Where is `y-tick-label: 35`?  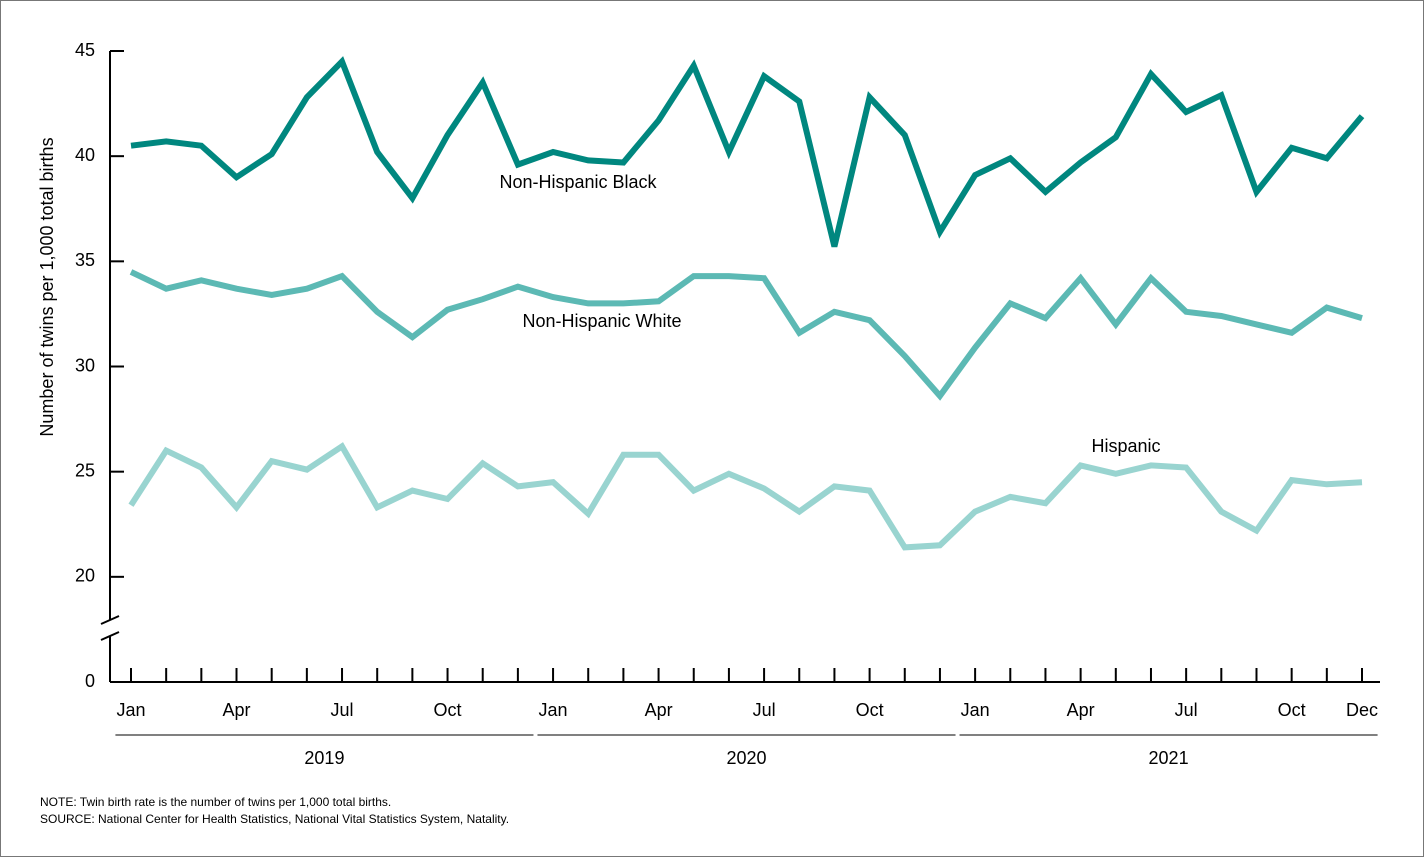
y-tick-label: 35 is located at coordinates (85, 260).